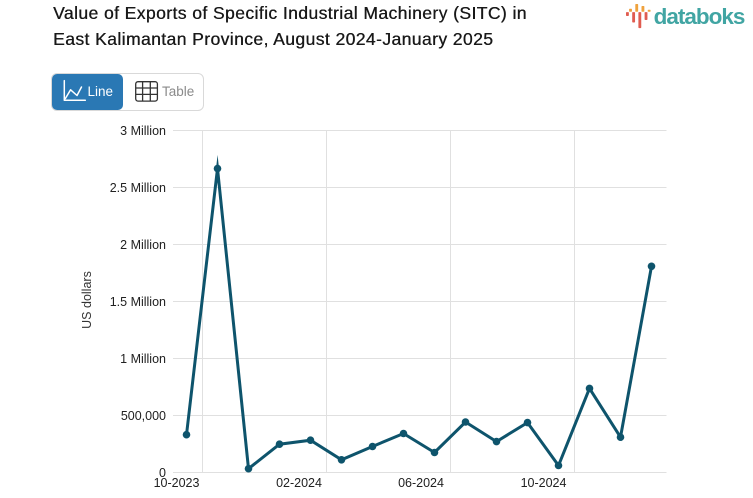 This screenshot has height=498, width=753. What do you see at coordinates (143, 359) in the screenshot?
I see `svg-text: 1 Million` at bounding box center [143, 359].